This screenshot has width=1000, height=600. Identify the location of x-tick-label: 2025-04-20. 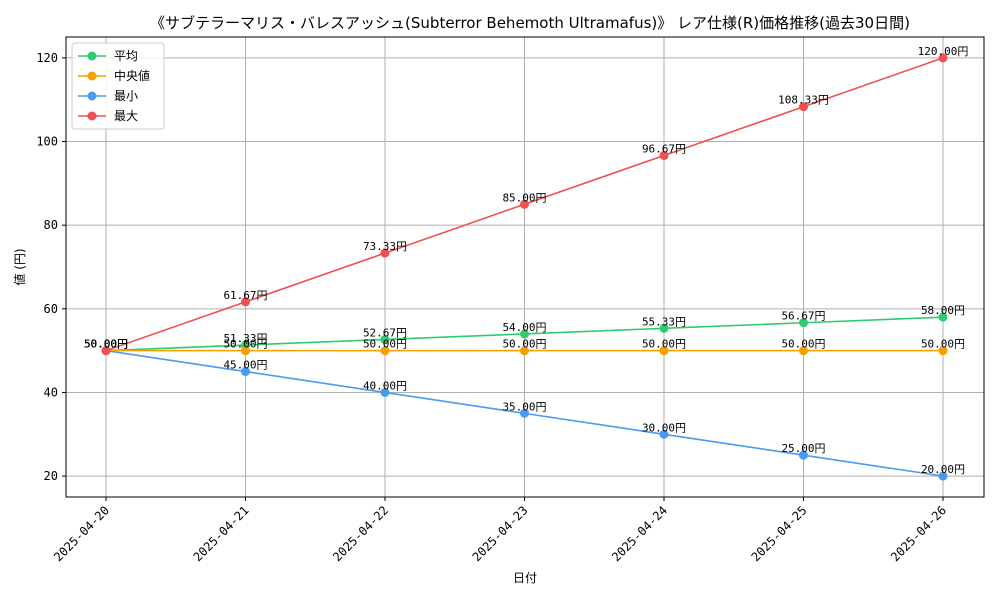
(81, 533).